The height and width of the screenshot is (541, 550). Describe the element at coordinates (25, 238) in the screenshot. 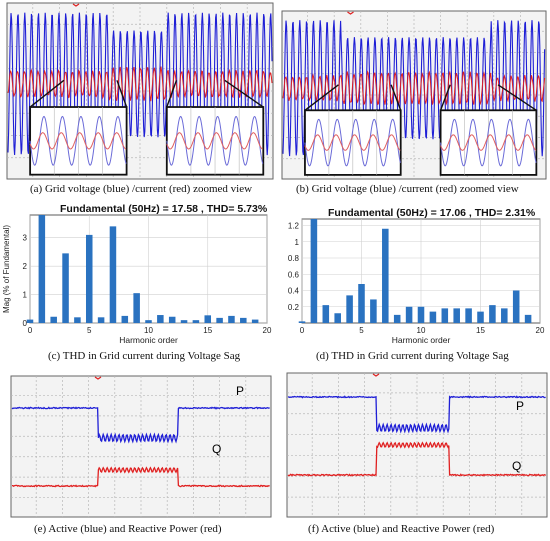

I see `y-tick-label: 3` at that location.